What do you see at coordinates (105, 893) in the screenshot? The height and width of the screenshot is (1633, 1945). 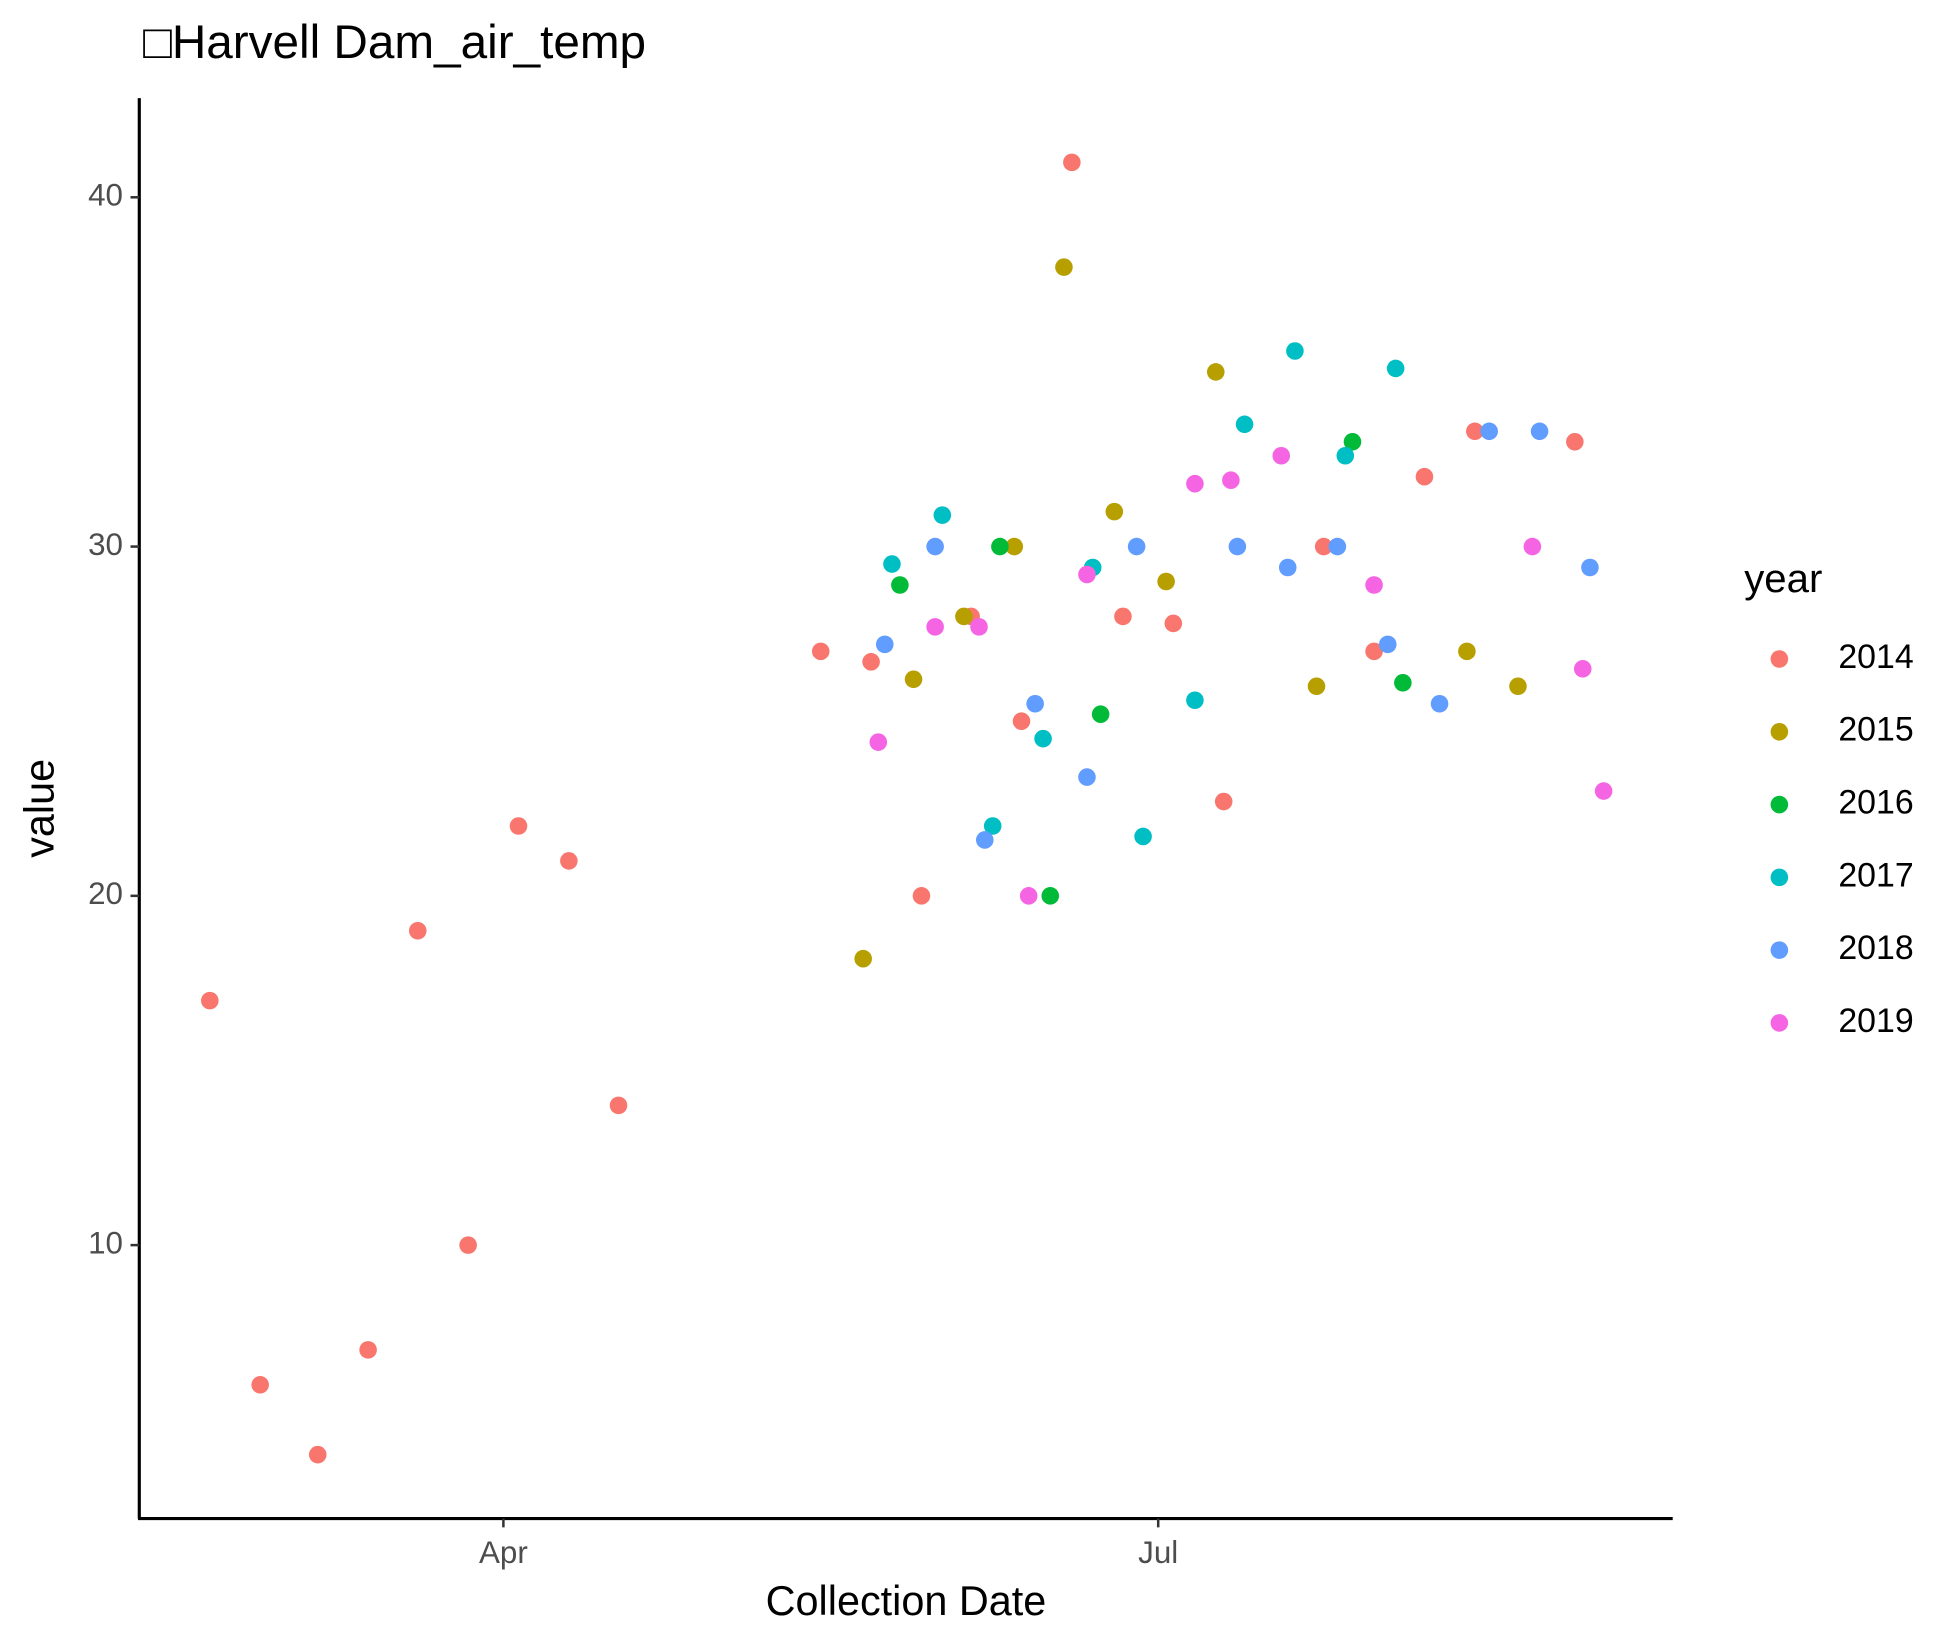 I see `y-tick-label: 20` at bounding box center [105, 893].